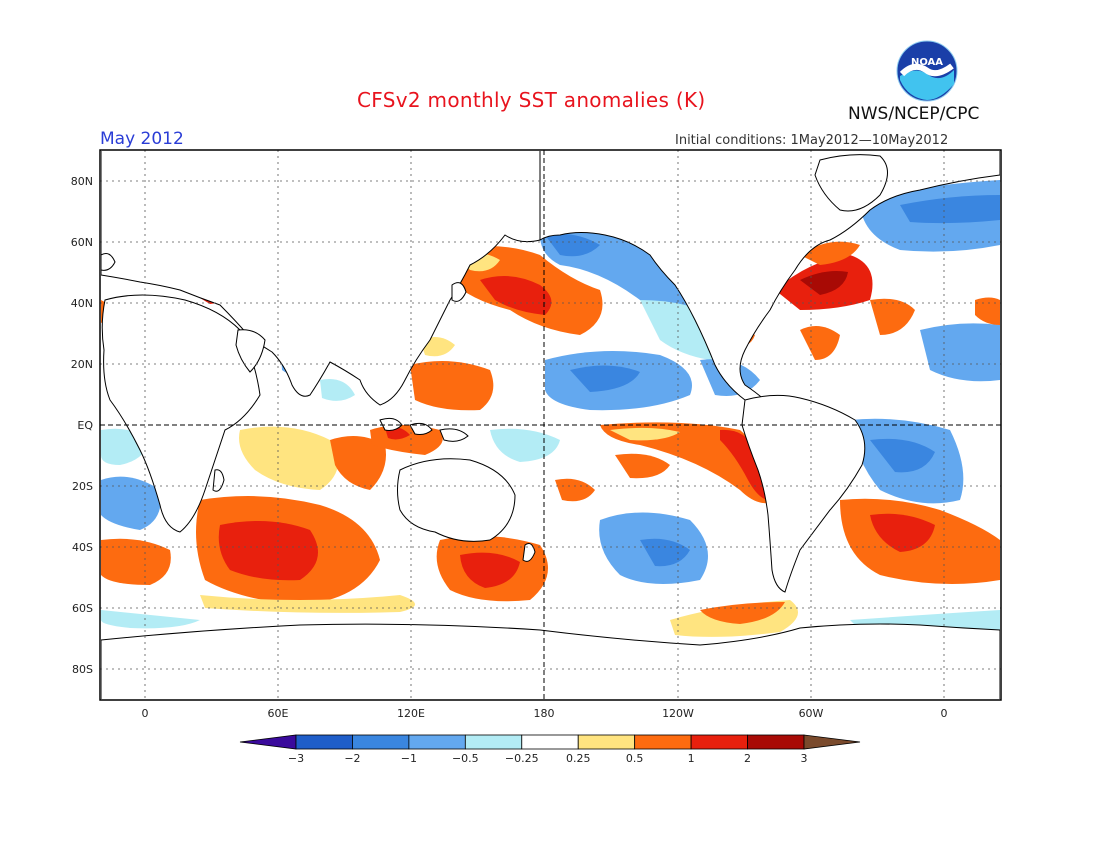 The height and width of the screenshot is (850, 1100). I want to click on colorbar-min-triangle, so click(268, 742).